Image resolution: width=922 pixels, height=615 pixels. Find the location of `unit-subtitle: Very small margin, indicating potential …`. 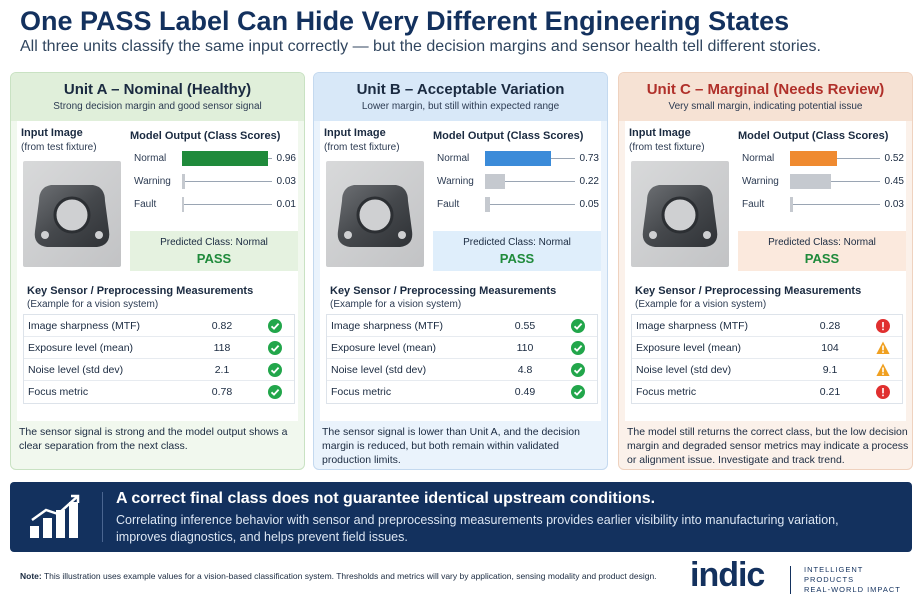

unit-subtitle: Very small margin, indicating potential … is located at coordinates (765, 106).